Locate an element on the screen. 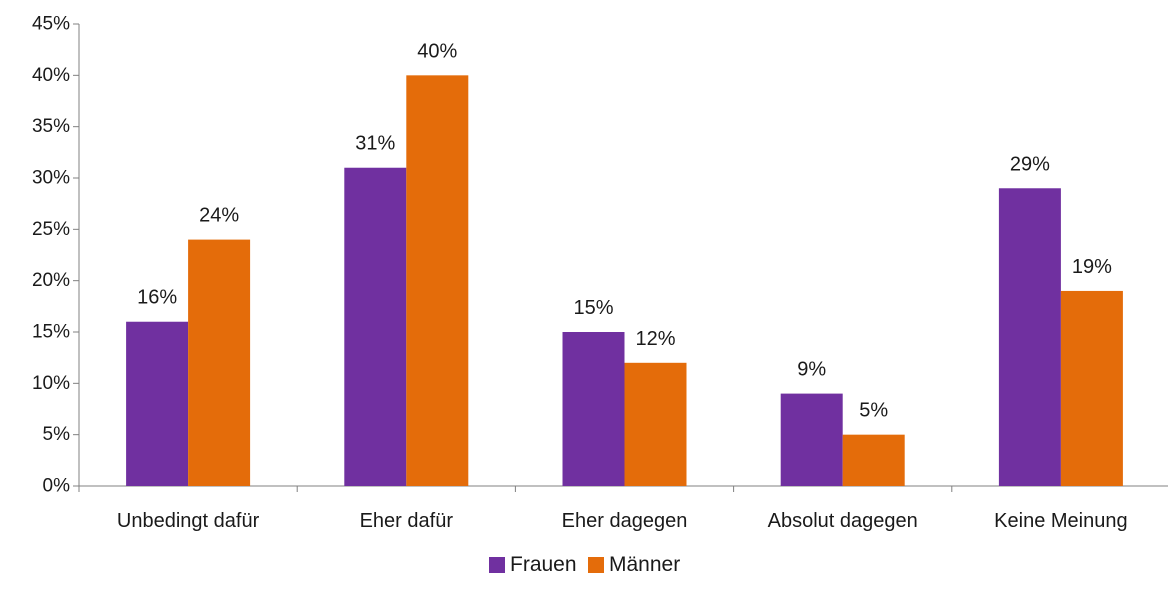 This screenshot has height=589, width=1168. y-tick-label: 20% is located at coordinates (51, 280).